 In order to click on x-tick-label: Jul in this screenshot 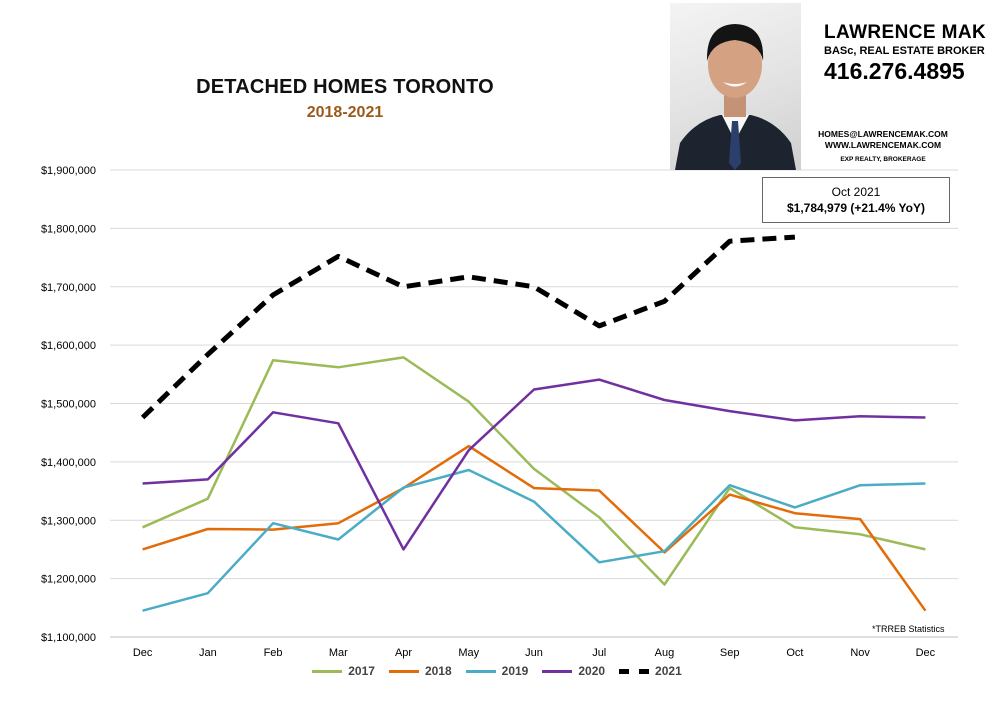, I will do `click(599, 653)`.